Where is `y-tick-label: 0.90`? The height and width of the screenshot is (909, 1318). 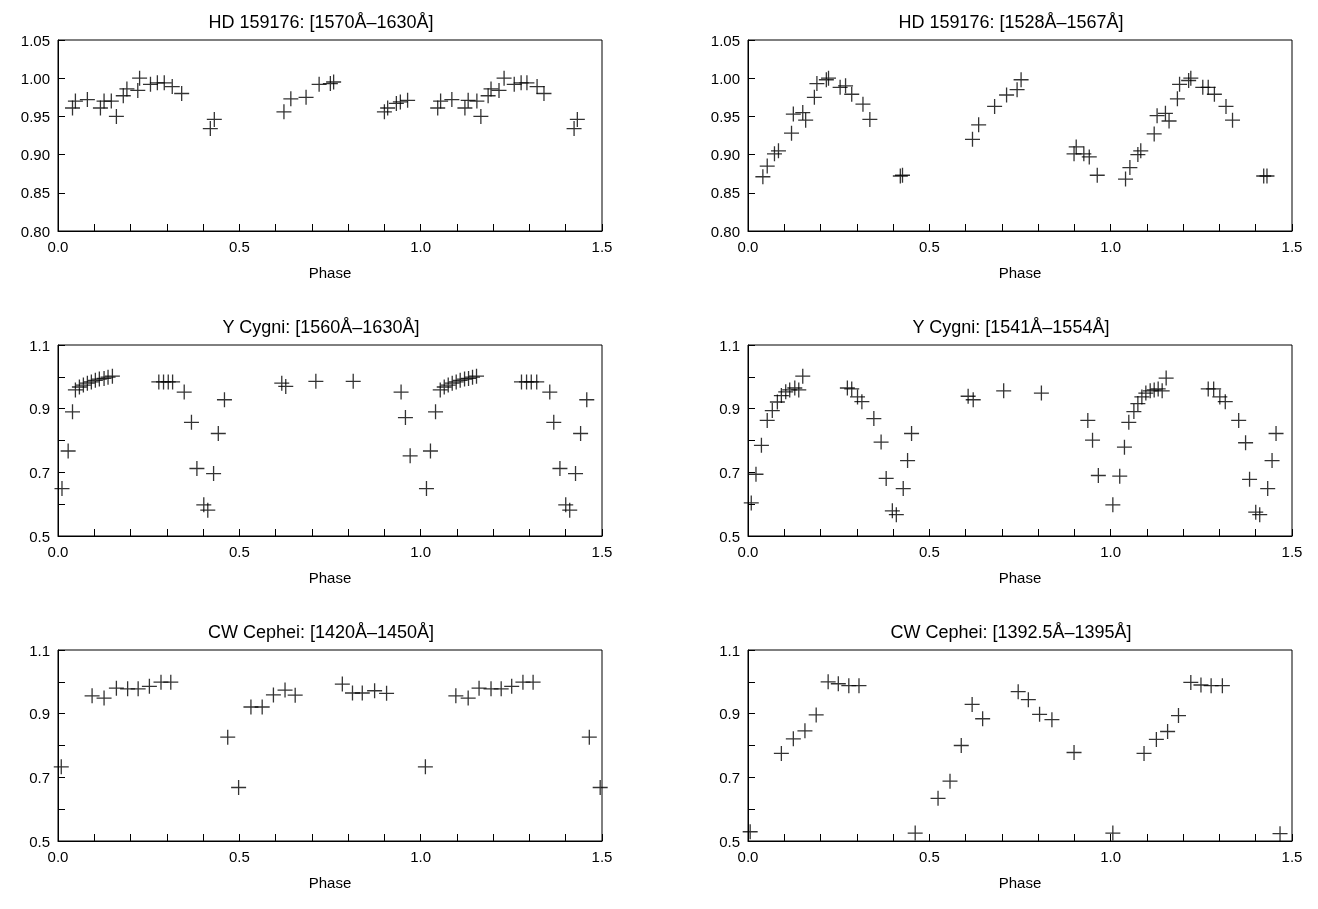
y-tick-label: 0.90 is located at coordinates (35, 155).